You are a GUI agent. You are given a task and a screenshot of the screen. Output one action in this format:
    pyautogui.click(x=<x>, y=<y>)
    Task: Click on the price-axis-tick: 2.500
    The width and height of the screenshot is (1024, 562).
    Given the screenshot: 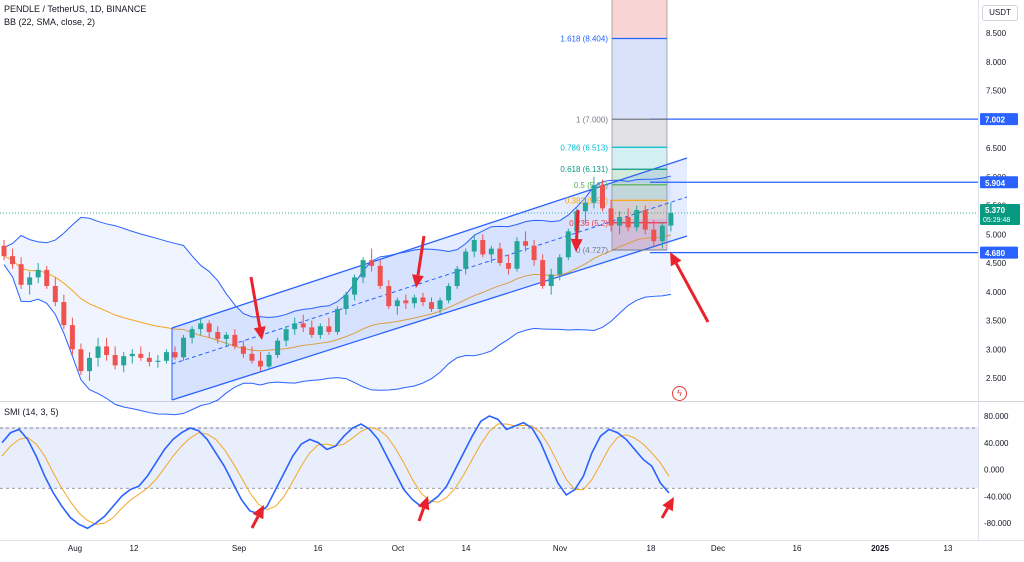 What is the action you would take?
    pyautogui.click(x=996, y=378)
    